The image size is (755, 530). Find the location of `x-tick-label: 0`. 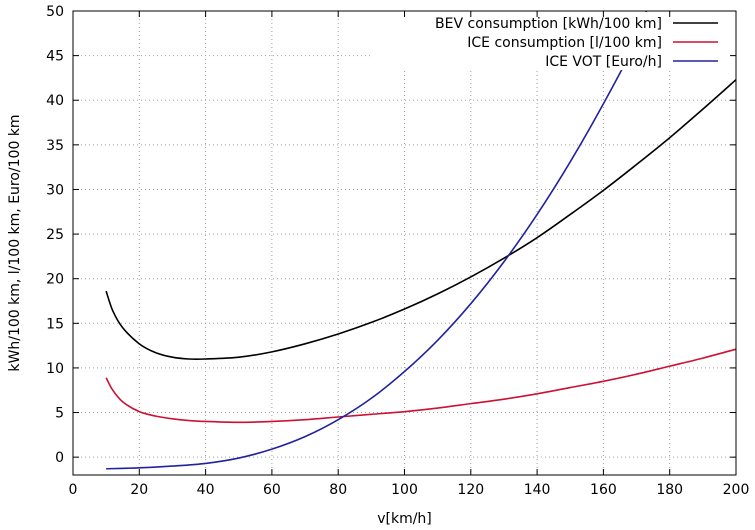

x-tick-label: 0 is located at coordinates (73, 490).